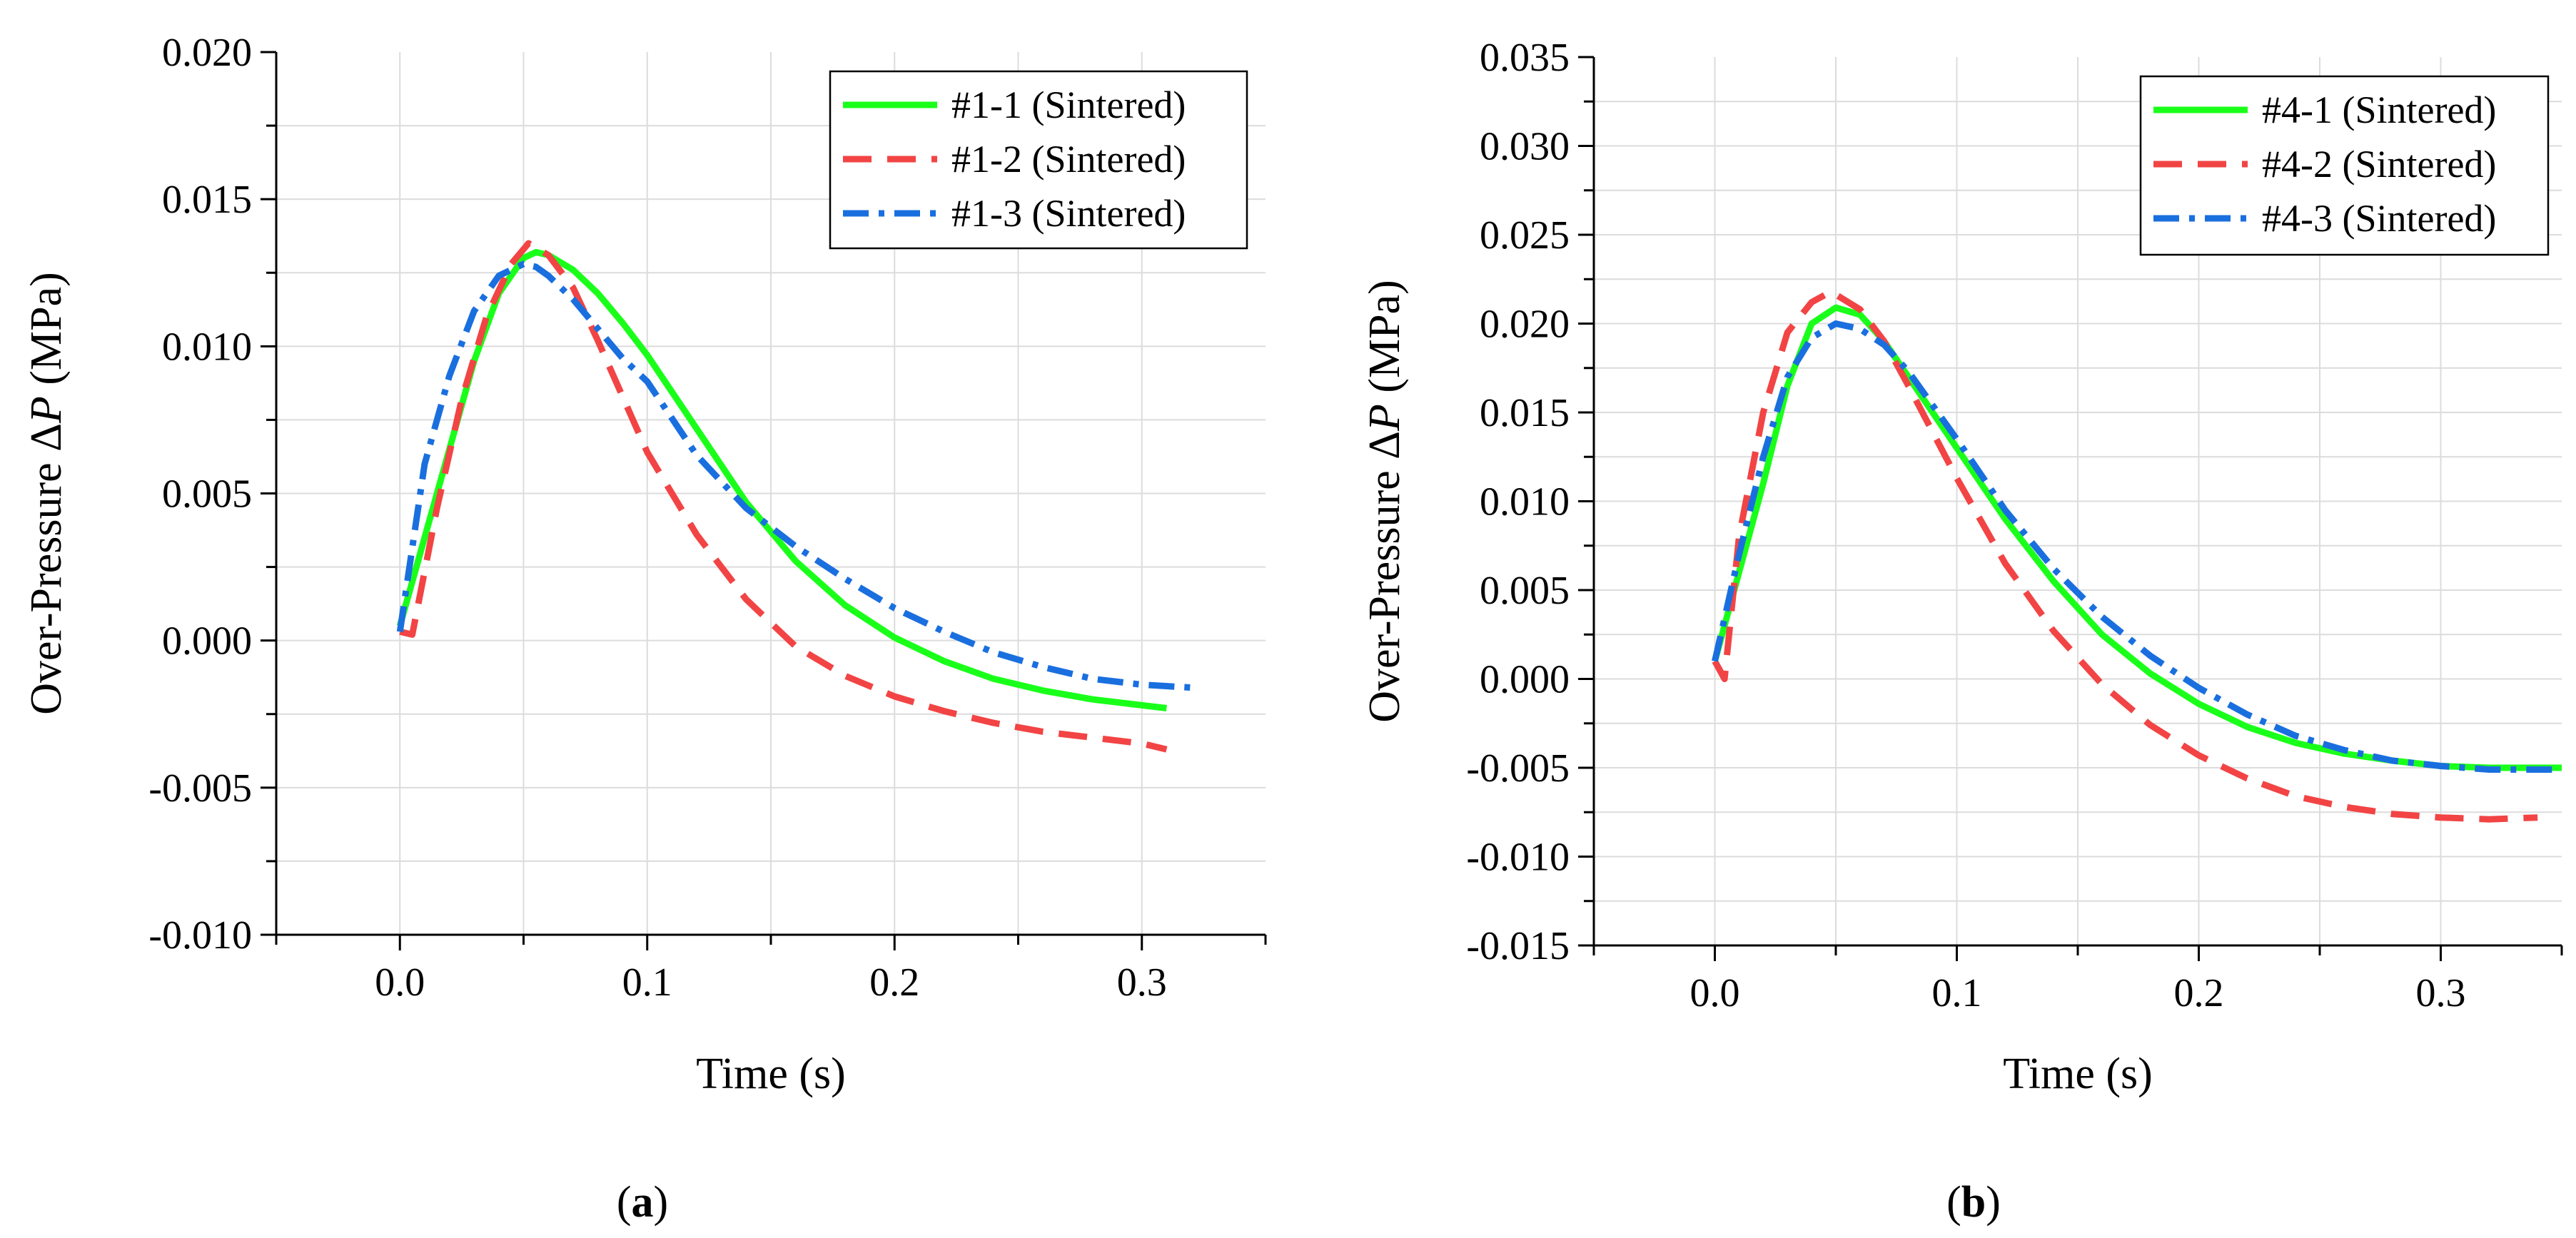 Image resolution: width=2576 pixels, height=1238 pixels. I want to click on legend-label-2: #4-2 (Sintered), so click(2379, 164).